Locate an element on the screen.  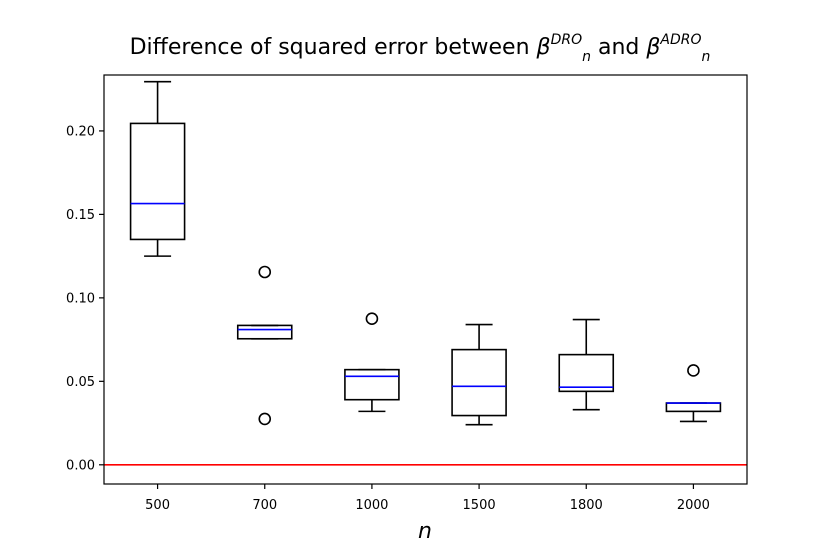
x-axis-label: n is located at coordinates (425, 531).